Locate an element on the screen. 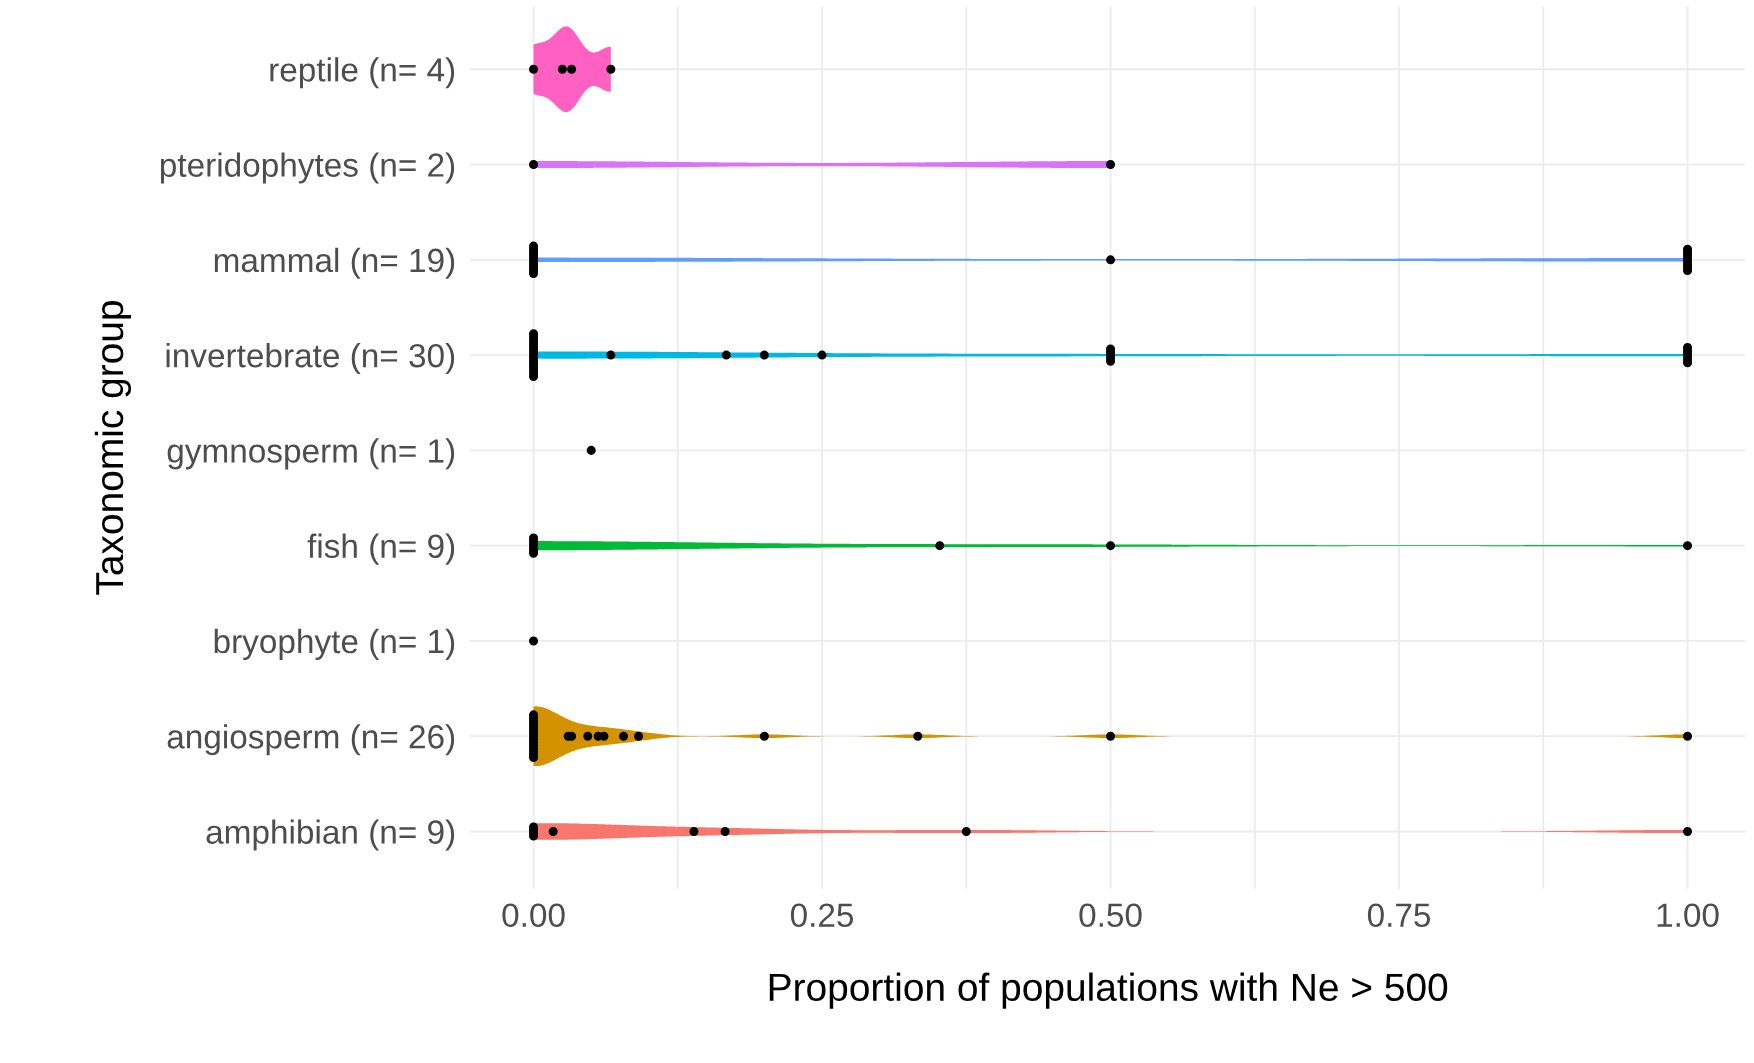  x-tick-label: 0.00 is located at coordinates (533, 915).